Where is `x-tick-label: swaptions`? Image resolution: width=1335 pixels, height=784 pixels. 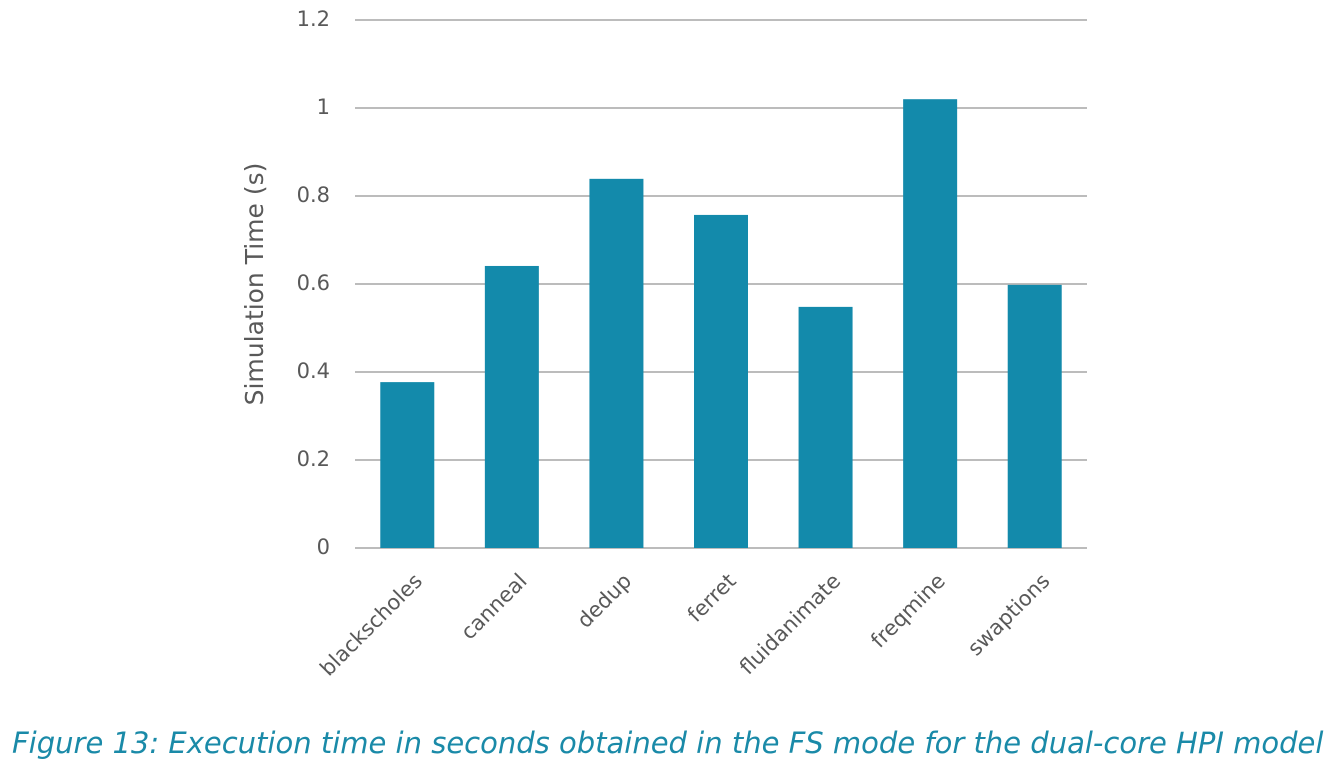 x-tick-label: swaptions is located at coordinates (1009, 615).